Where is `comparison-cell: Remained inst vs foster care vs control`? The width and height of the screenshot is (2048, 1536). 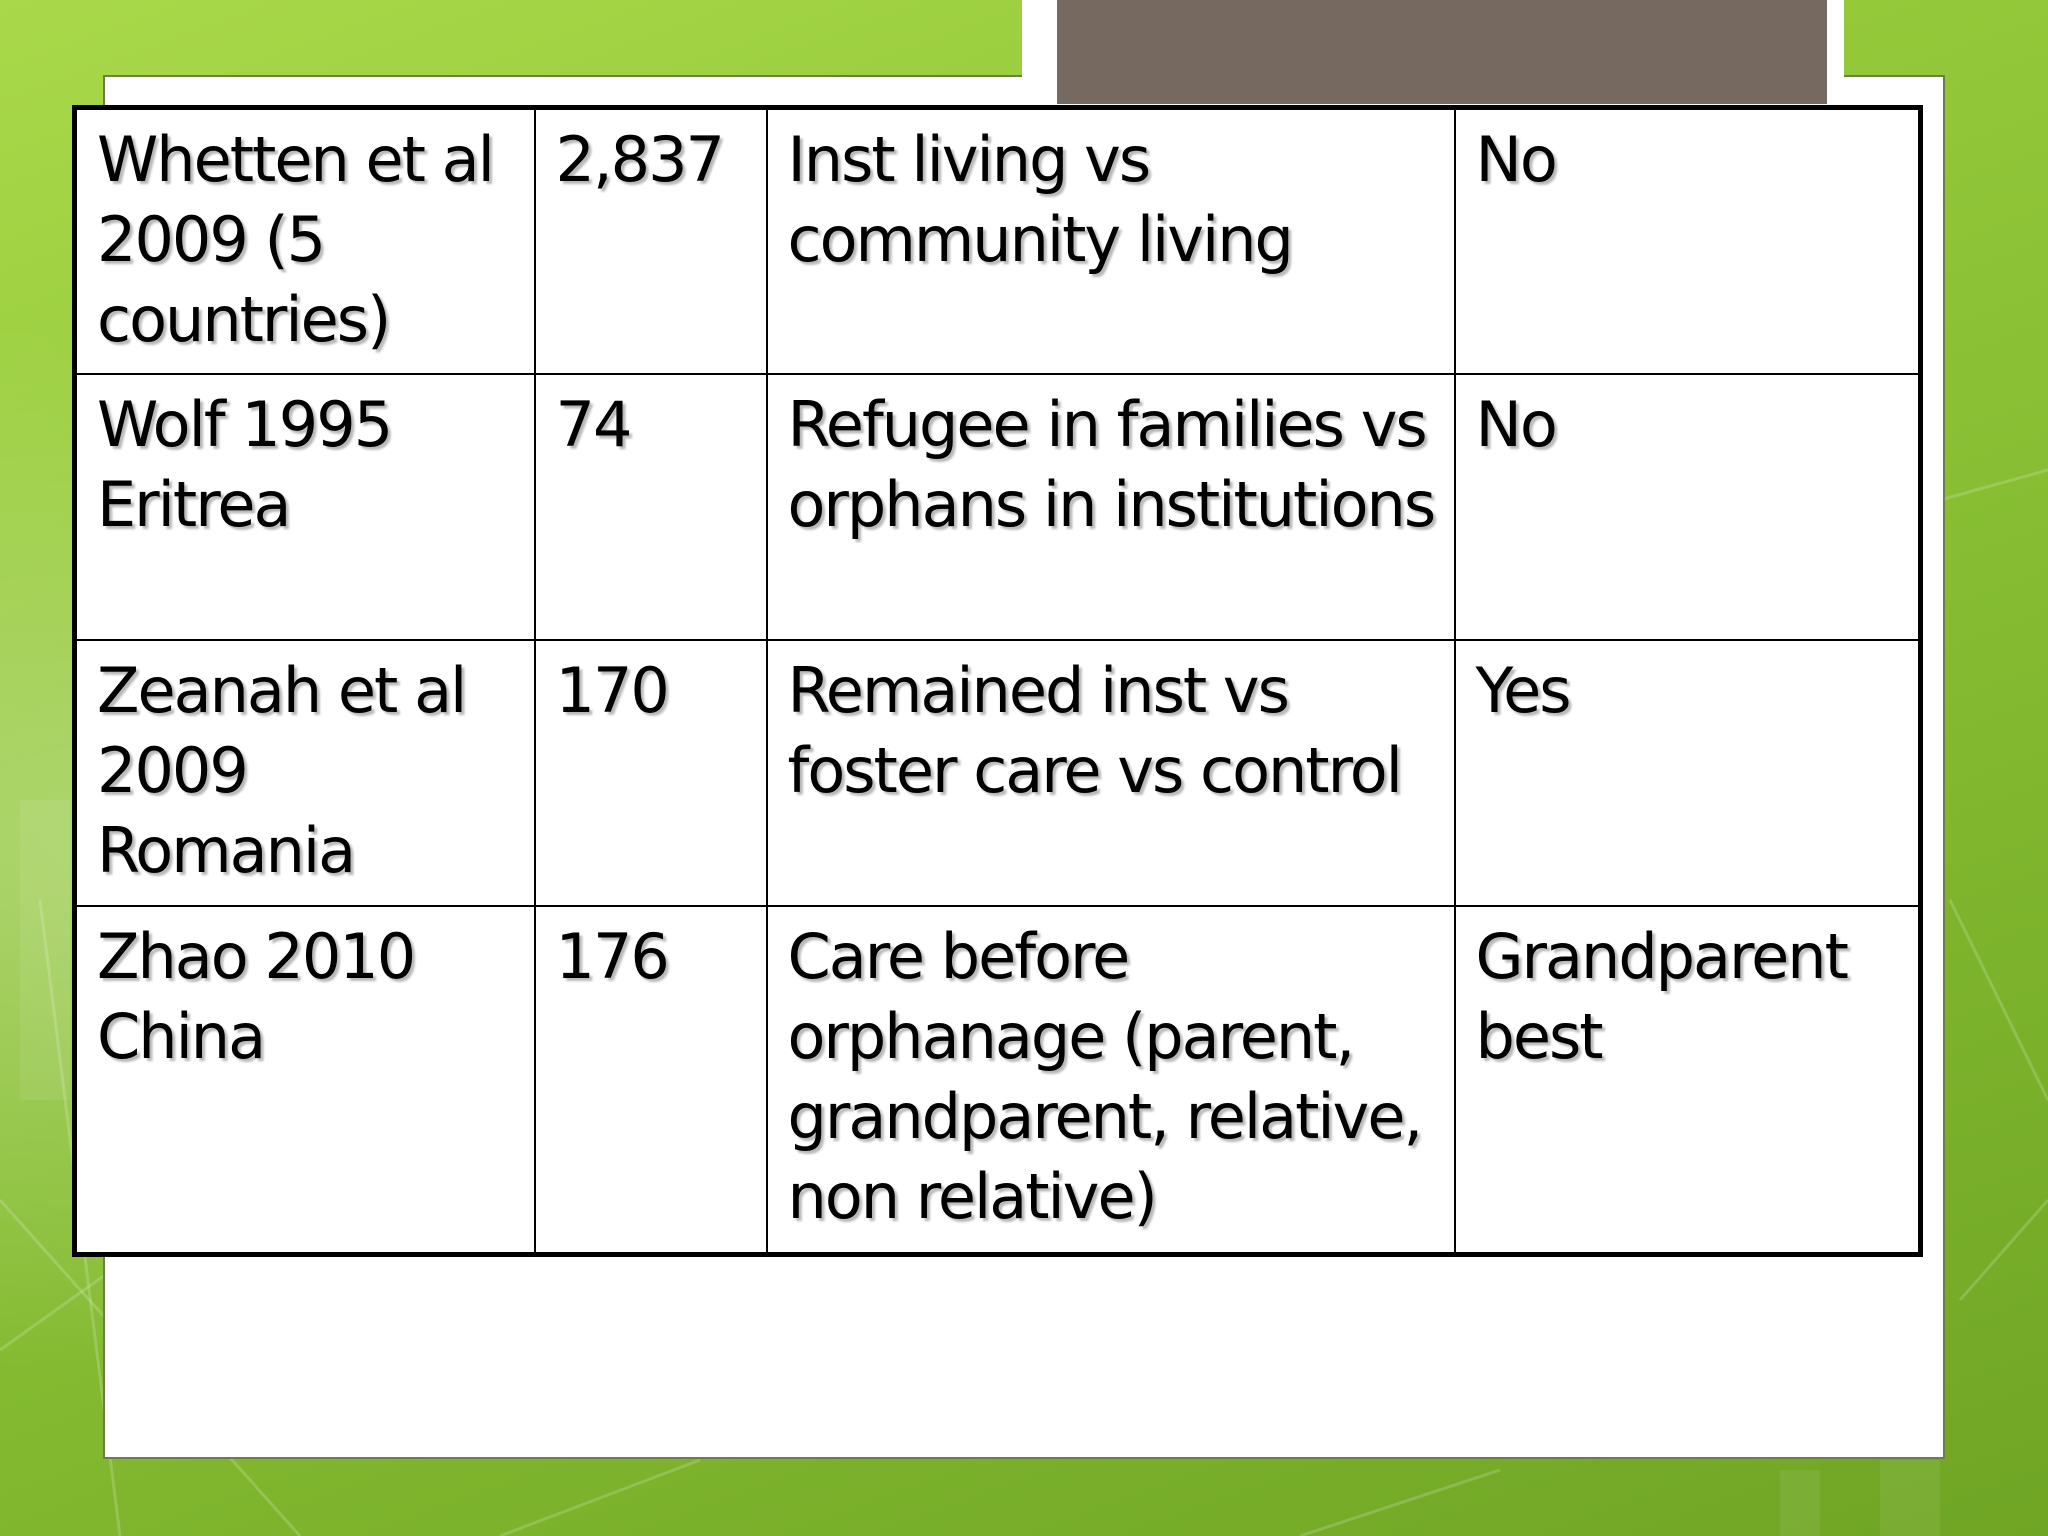
comparison-cell: Remained inst vs foster care vs control is located at coordinates (1110, 772).